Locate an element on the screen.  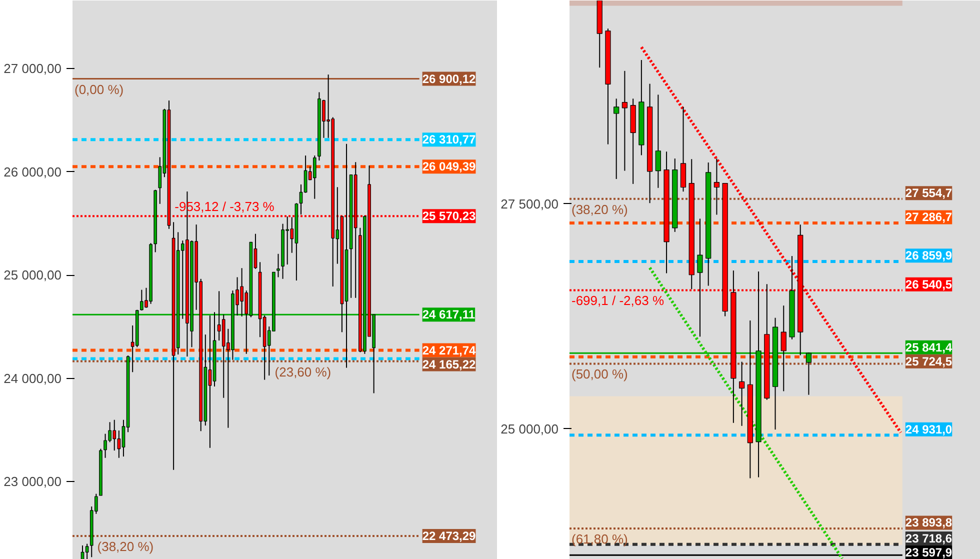
ref-line-label: 26 310,77 is located at coordinates (449, 139).